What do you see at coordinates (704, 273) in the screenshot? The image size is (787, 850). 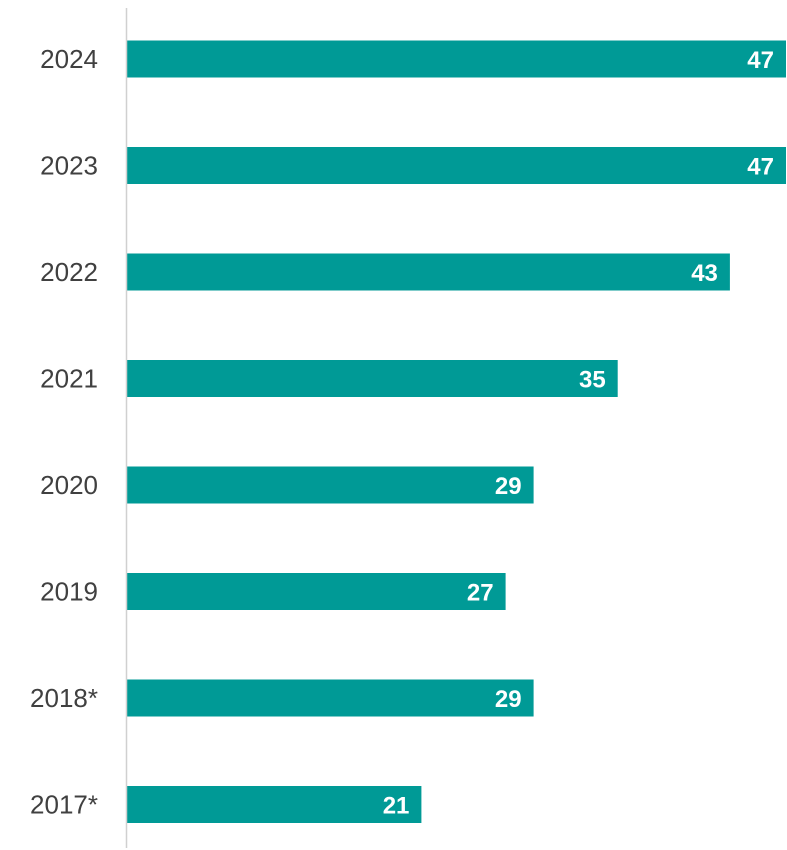 I see `value-label: 43` at bounding box center [704, 273].